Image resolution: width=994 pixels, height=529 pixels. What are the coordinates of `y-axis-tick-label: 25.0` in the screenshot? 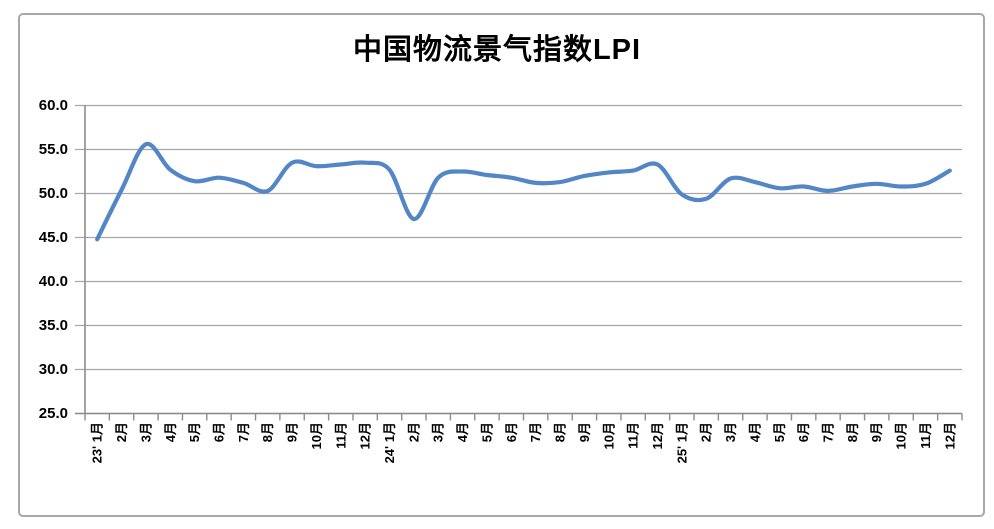 It's located at (53, 413).